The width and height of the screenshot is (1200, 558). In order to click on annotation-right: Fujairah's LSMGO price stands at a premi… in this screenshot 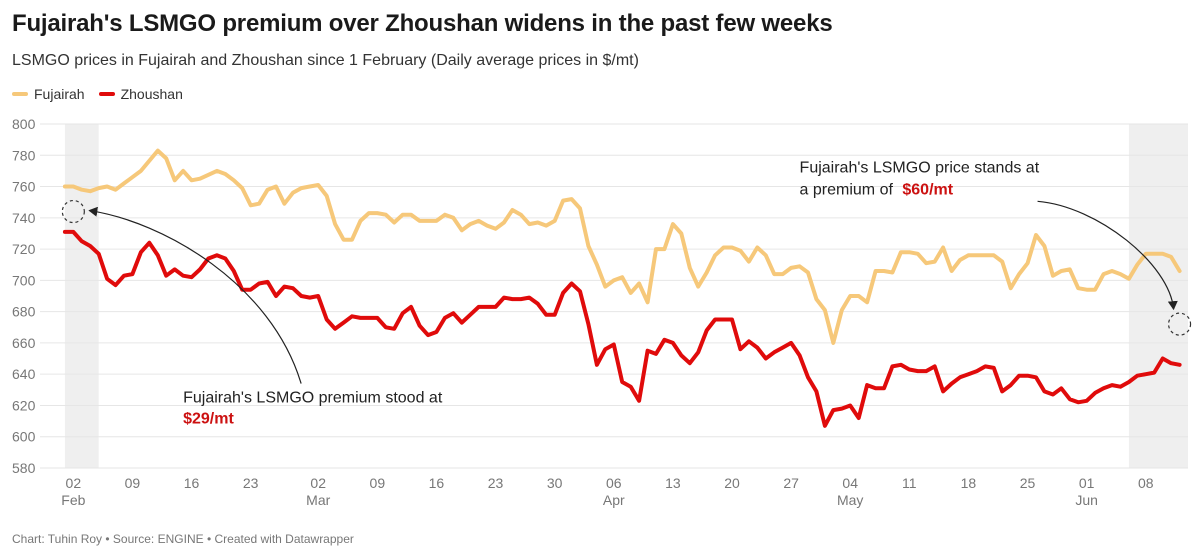, I will do `click(996, 247)`.